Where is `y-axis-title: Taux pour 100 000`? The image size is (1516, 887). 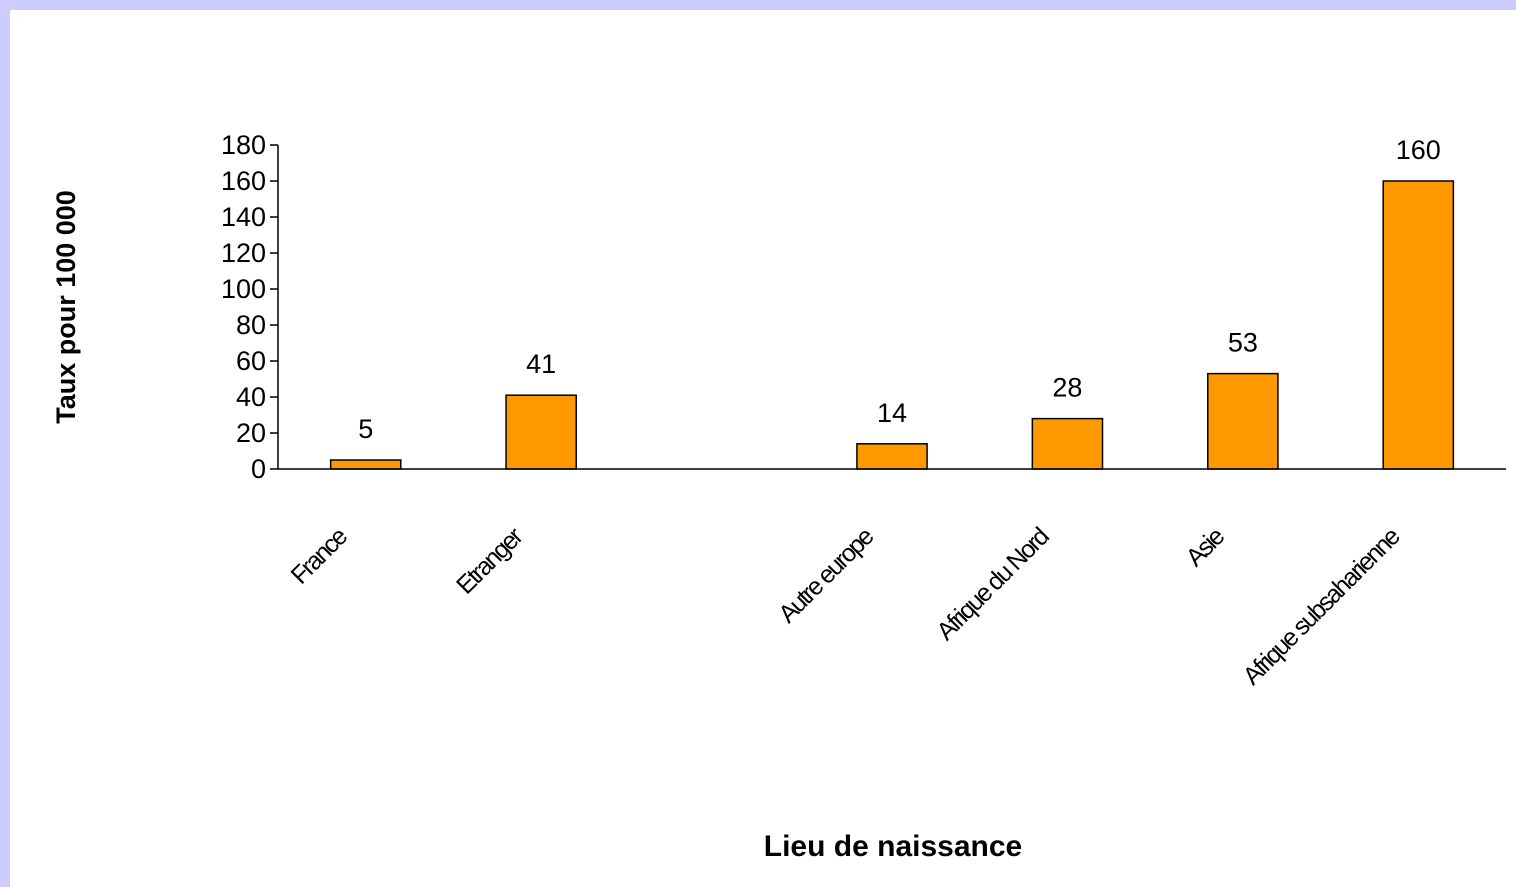
y-axis-title: Taux pour 100 000 is located at coordinates (66, 307).